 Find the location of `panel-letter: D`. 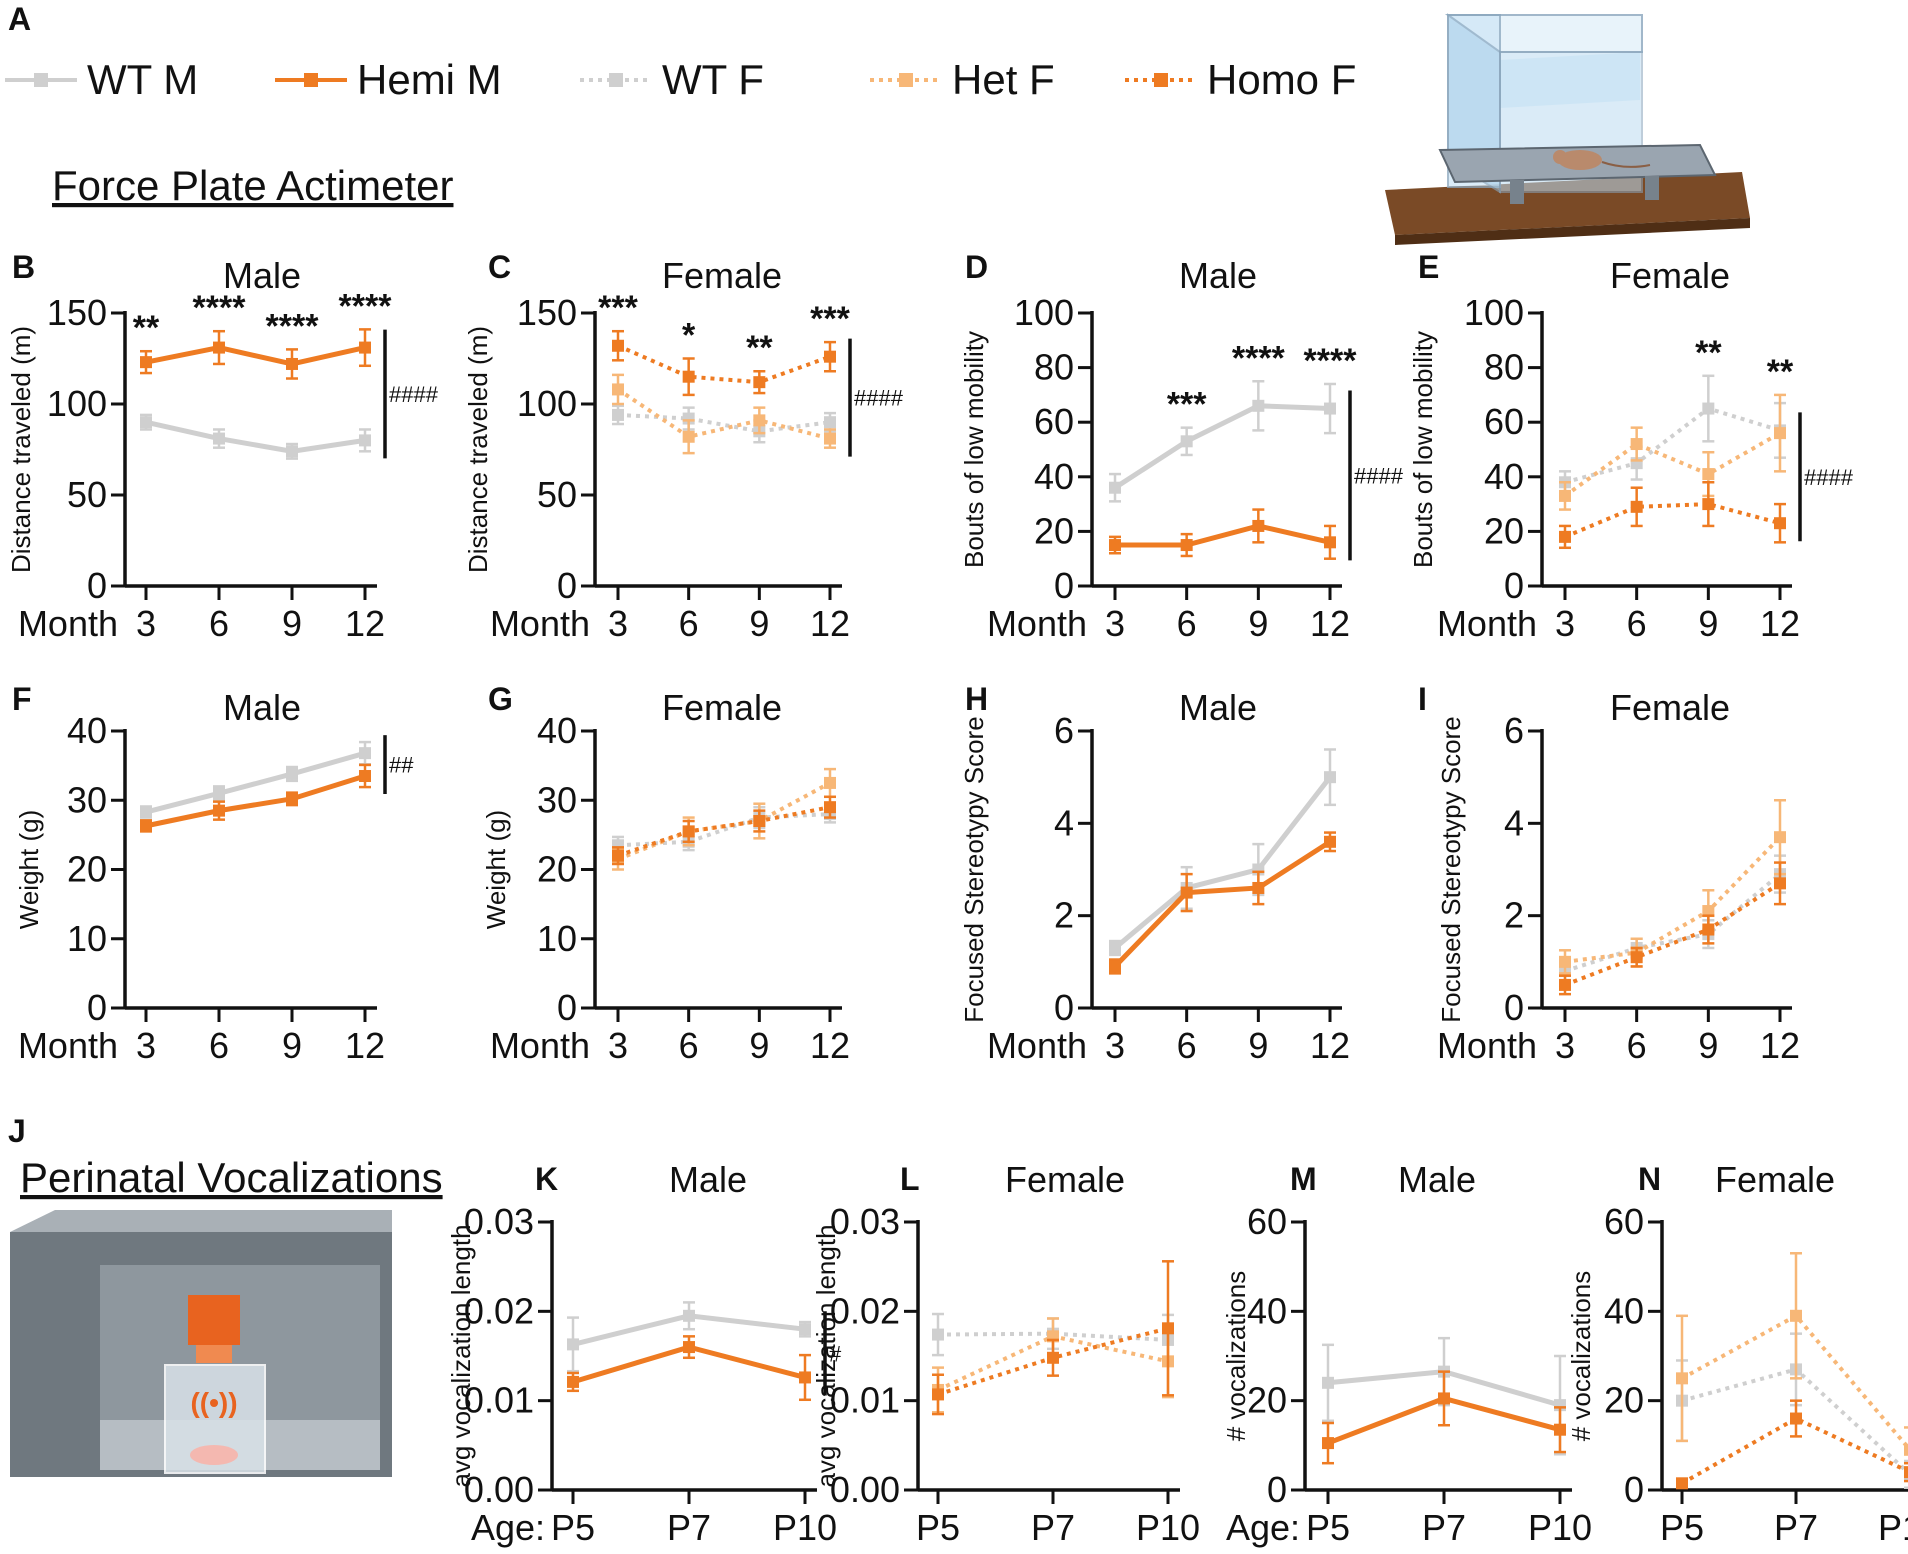

panel-letter: D is located at coordinates (976, 267).